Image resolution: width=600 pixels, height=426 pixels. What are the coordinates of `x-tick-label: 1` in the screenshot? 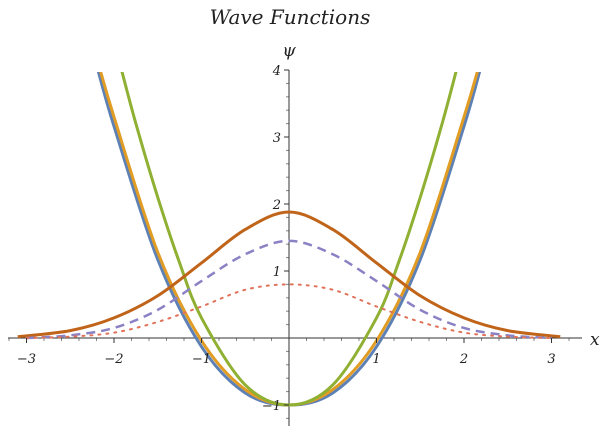 It's located at (376, 359).